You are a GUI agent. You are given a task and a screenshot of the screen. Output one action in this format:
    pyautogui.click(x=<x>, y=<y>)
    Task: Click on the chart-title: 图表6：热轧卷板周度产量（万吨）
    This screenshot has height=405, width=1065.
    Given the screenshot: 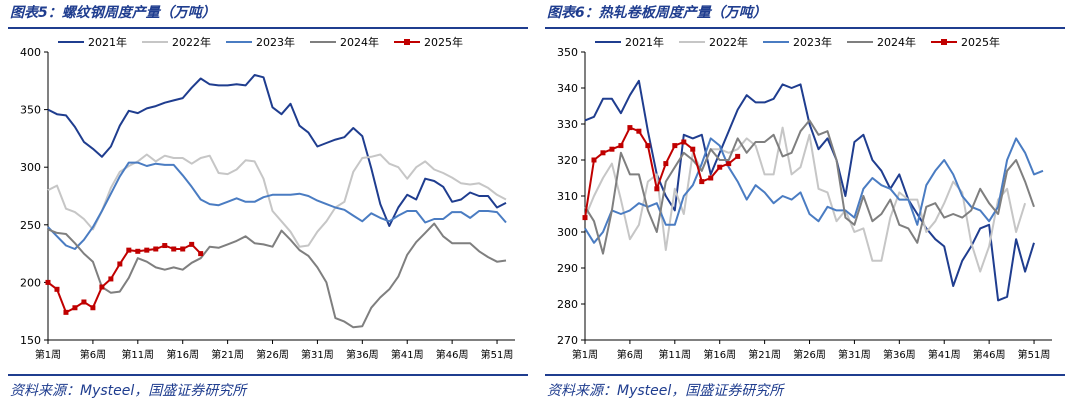 What is the action you would take?
    pyautogui.click(x=657, y=13)
    